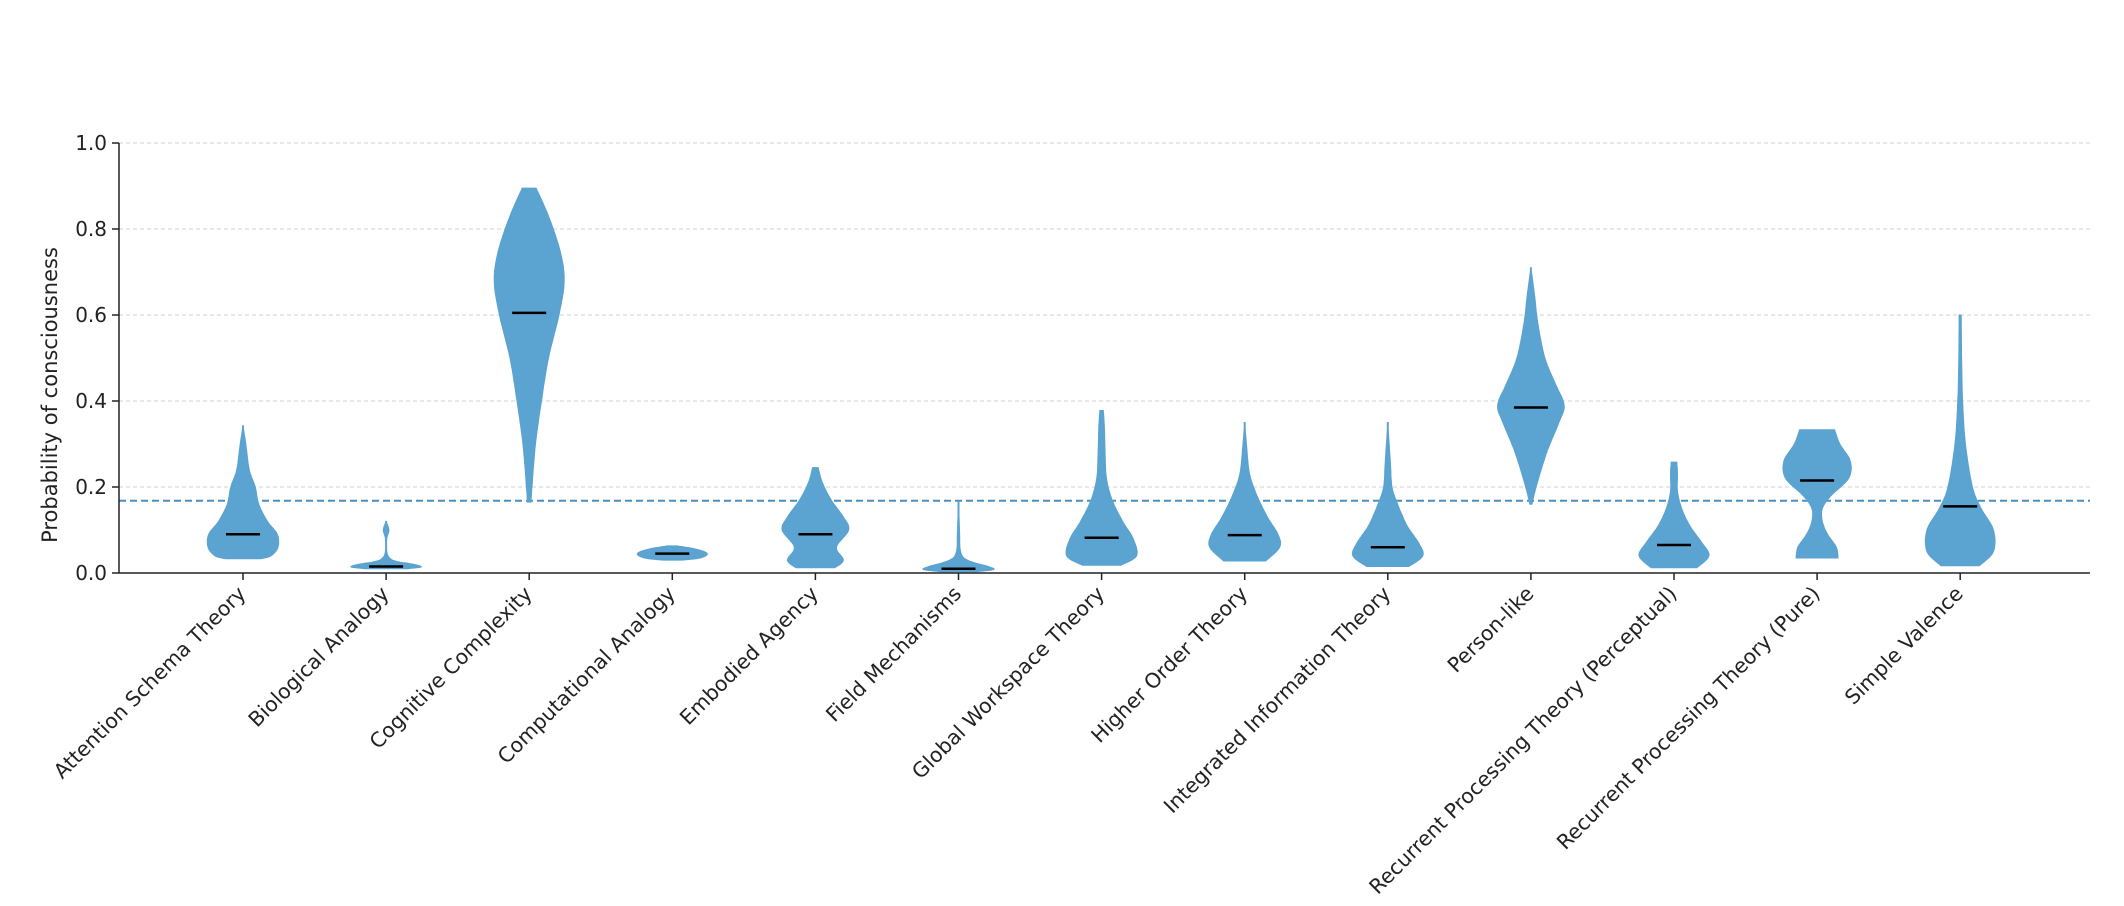 The height and width of the screenshot is (906, 2124). Describe the element at coordinates (91, 487) in the screenshot. I see `y-tick-label-1: 0.2` at that location.